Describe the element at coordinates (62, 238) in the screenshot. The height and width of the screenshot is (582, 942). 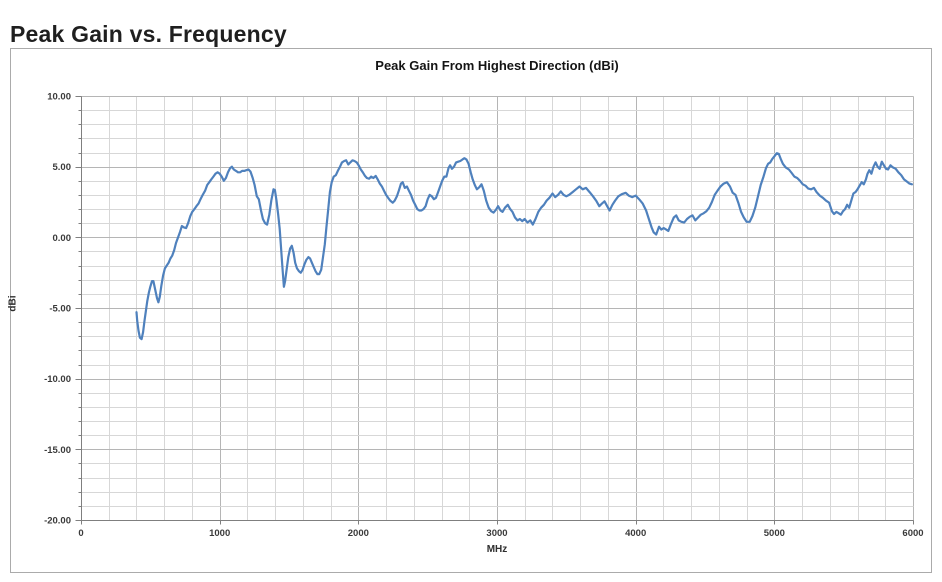
I see `y-tick-label: 0.00` at that location.